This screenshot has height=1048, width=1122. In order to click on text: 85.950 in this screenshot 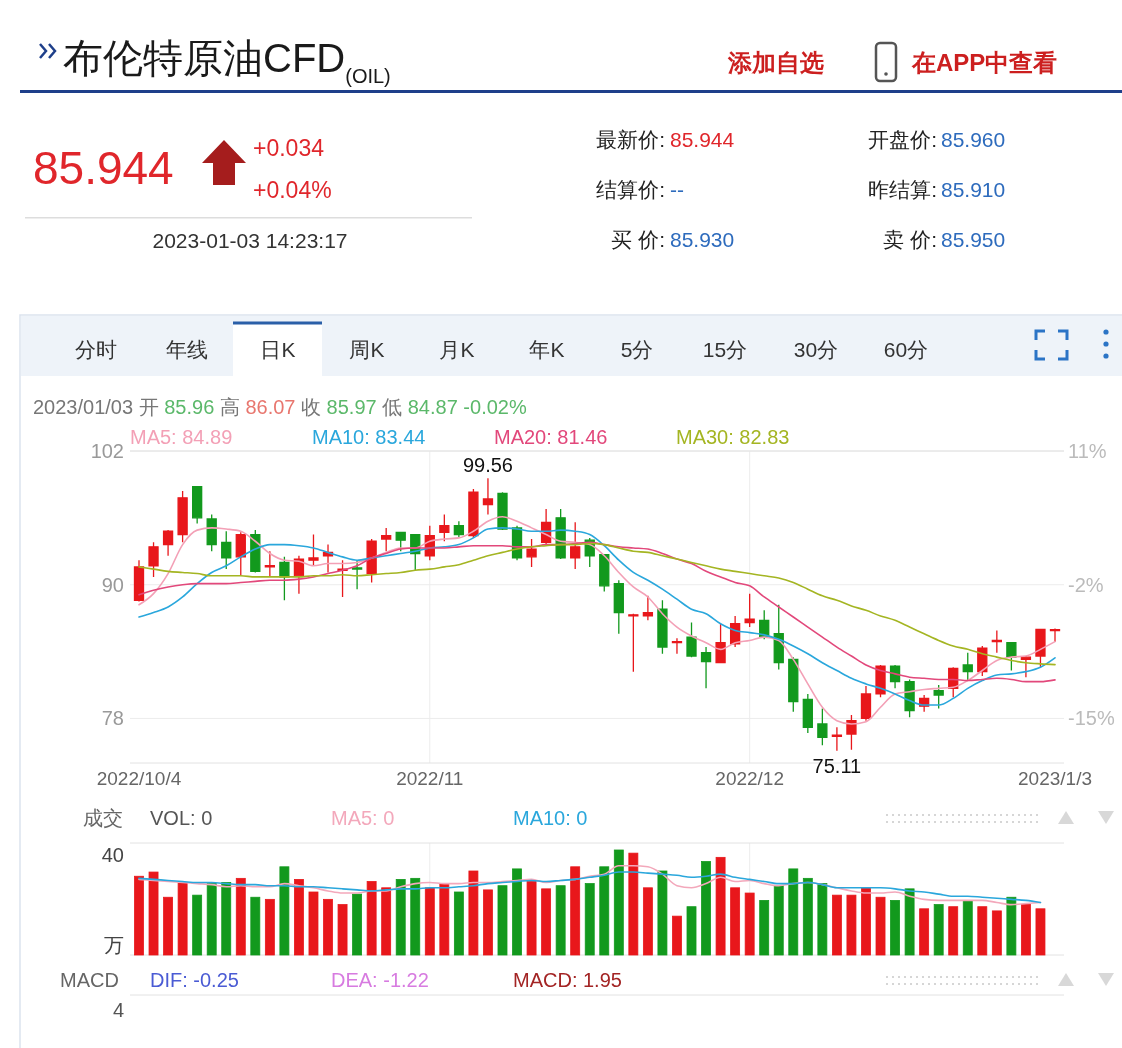, I will do `click(973, 239)`.